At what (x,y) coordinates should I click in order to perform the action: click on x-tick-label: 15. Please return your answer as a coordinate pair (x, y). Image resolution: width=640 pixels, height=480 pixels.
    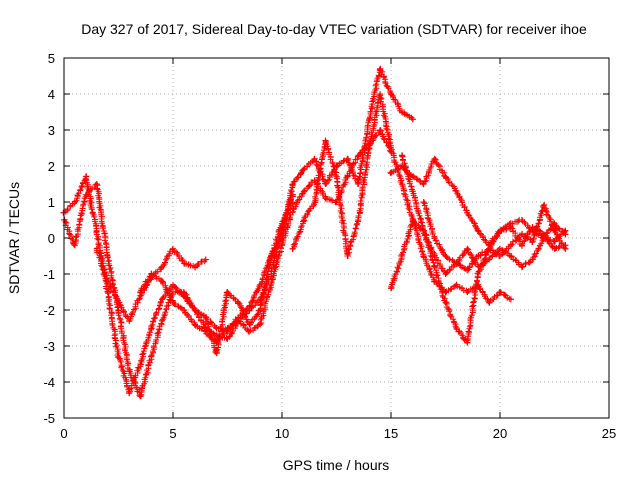
    Looking at the image, I should click on (391, 433).